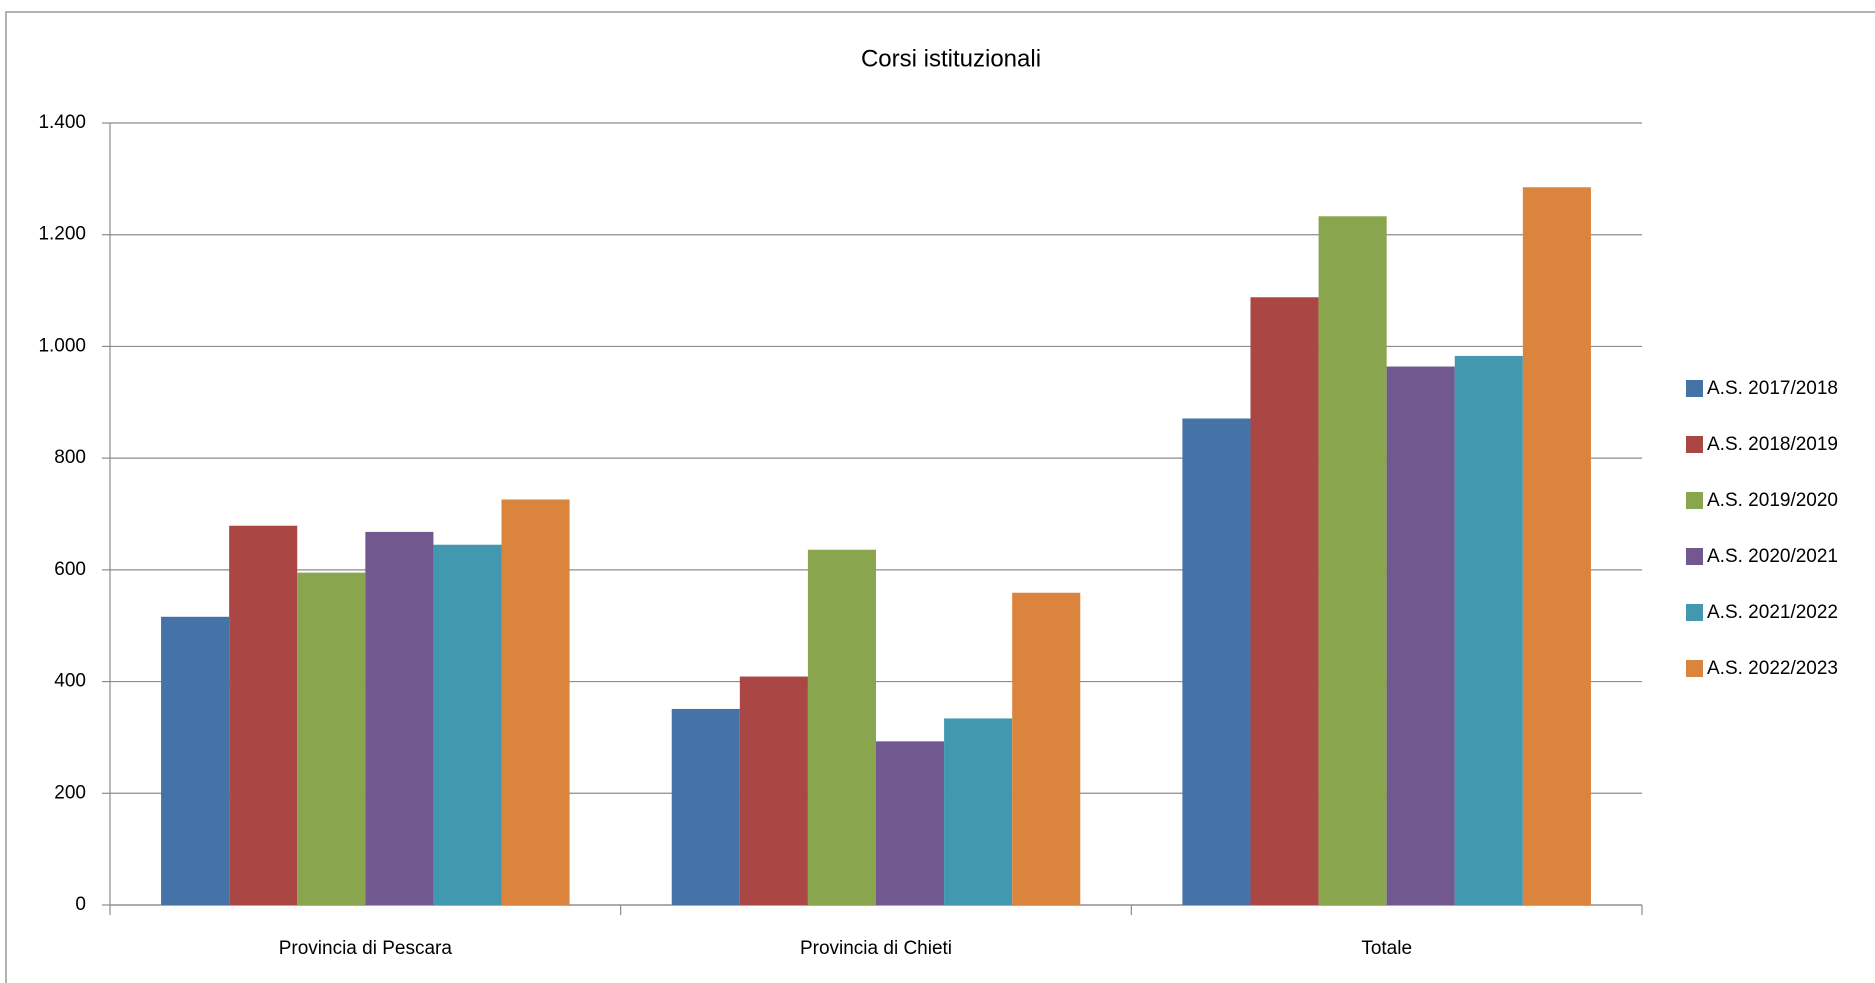 The height and width of the screenshot is (983, 1875). I want to click on x-tick-label: Provincia di Pescara, so click(366, 948).